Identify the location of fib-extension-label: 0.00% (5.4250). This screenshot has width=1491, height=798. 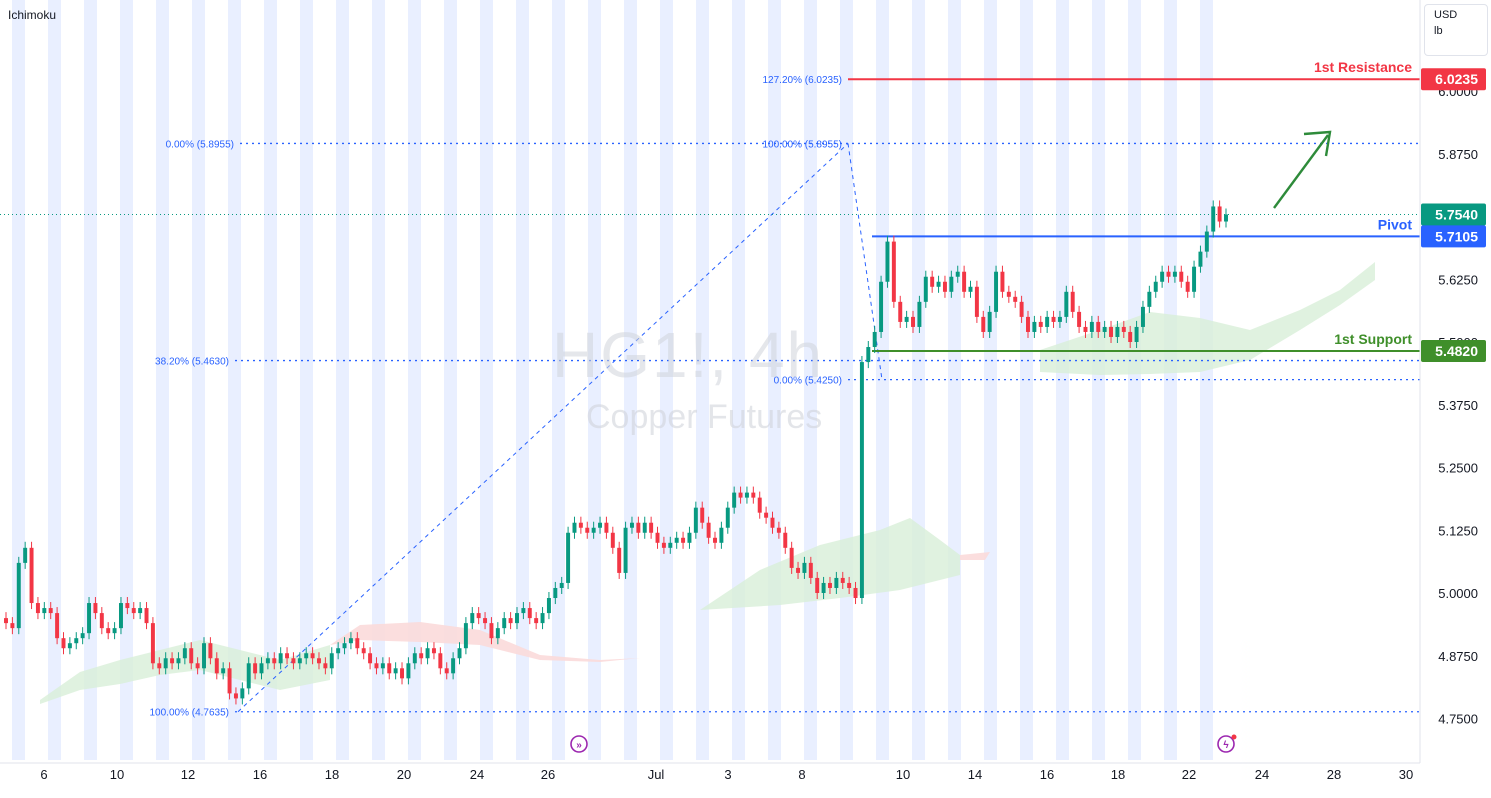
(808, 381).